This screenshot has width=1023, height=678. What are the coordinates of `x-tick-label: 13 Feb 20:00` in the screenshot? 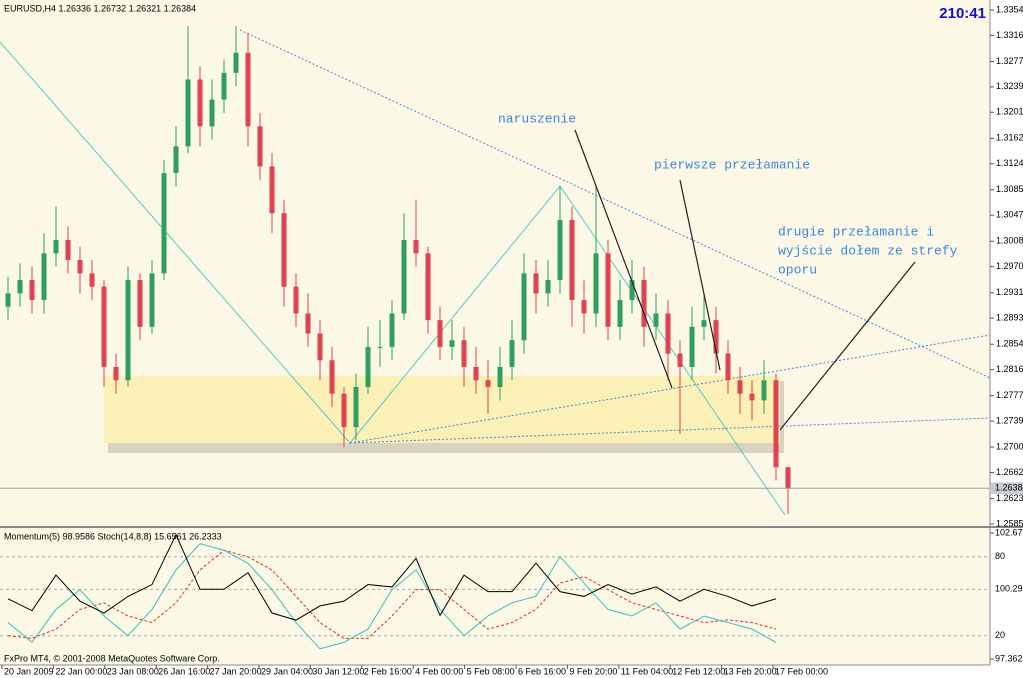 It's located at (750, 671).